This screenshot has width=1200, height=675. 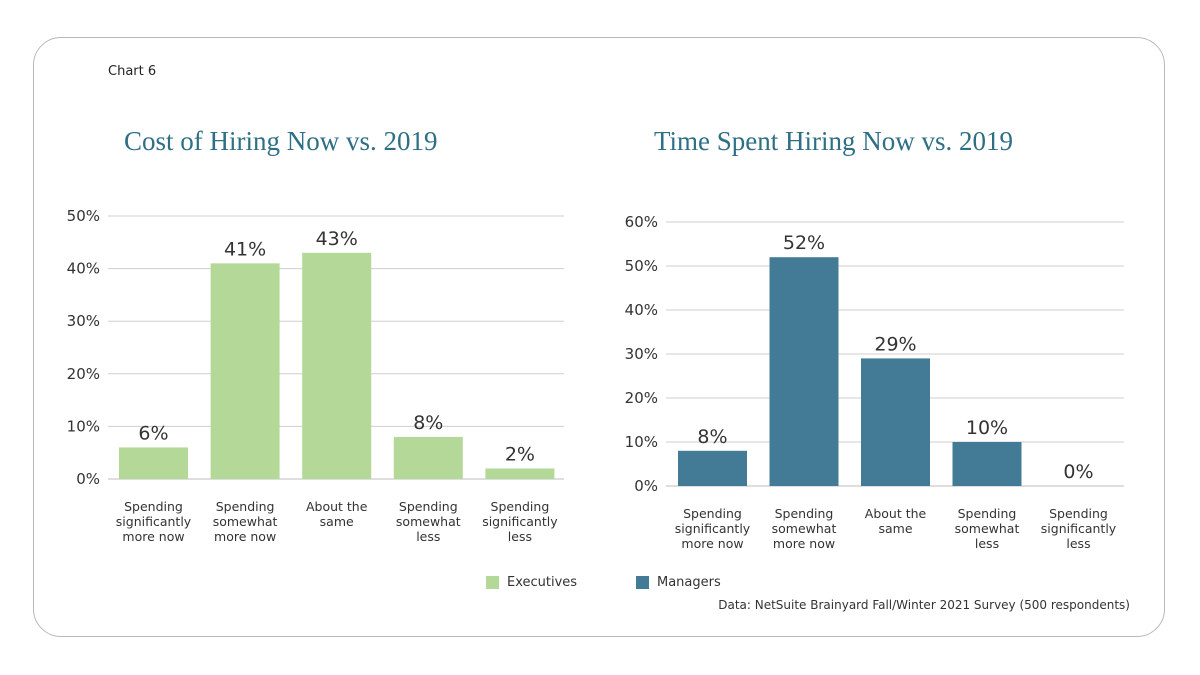 What do you see at coordinates (646, 486) in the screenshot?
I see `y-tick-label-time-0: 0%` at bounding box center [646, 486].